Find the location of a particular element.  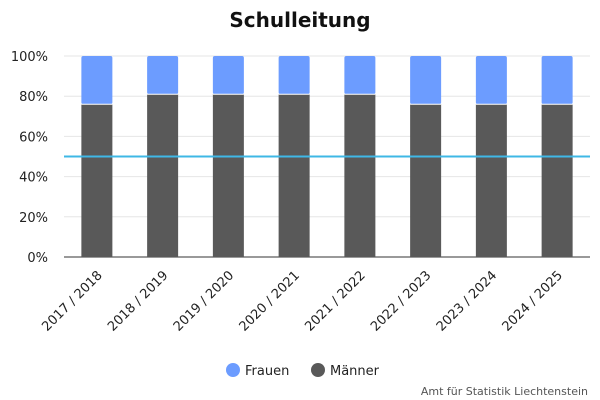

y-tick-label: 20% is located at coordinates (33, 218).